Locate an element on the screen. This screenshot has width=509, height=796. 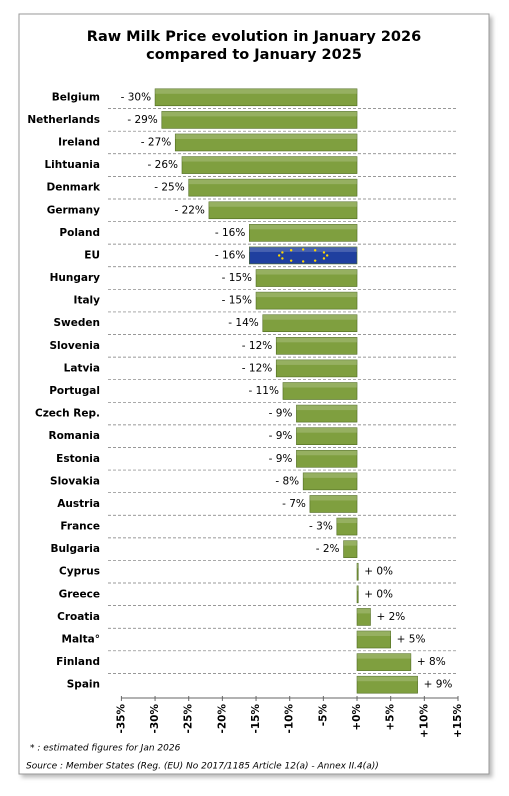
category-label: Croatia is located at coordinates (78, 617).